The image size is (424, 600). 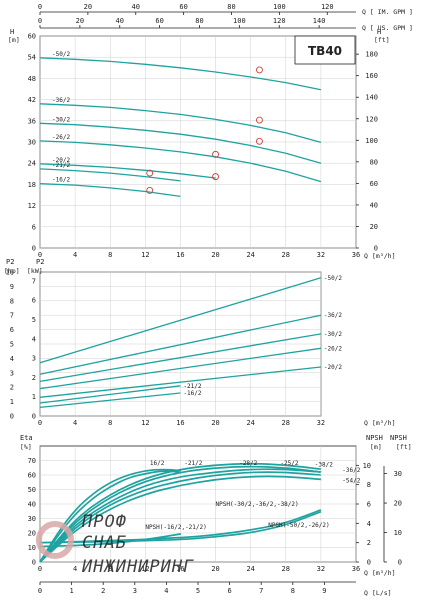 What do you see at coordinates (231, 7) in the screenshot?
I see `imp-tick-label: 80` at bounding box center [231, 7].